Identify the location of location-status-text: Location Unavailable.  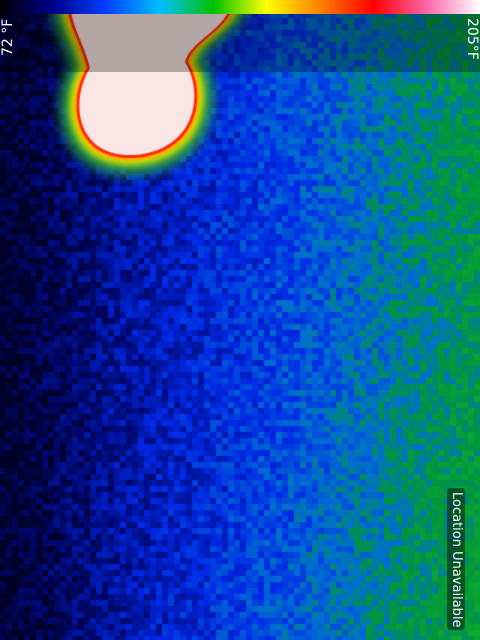
(456, 560).